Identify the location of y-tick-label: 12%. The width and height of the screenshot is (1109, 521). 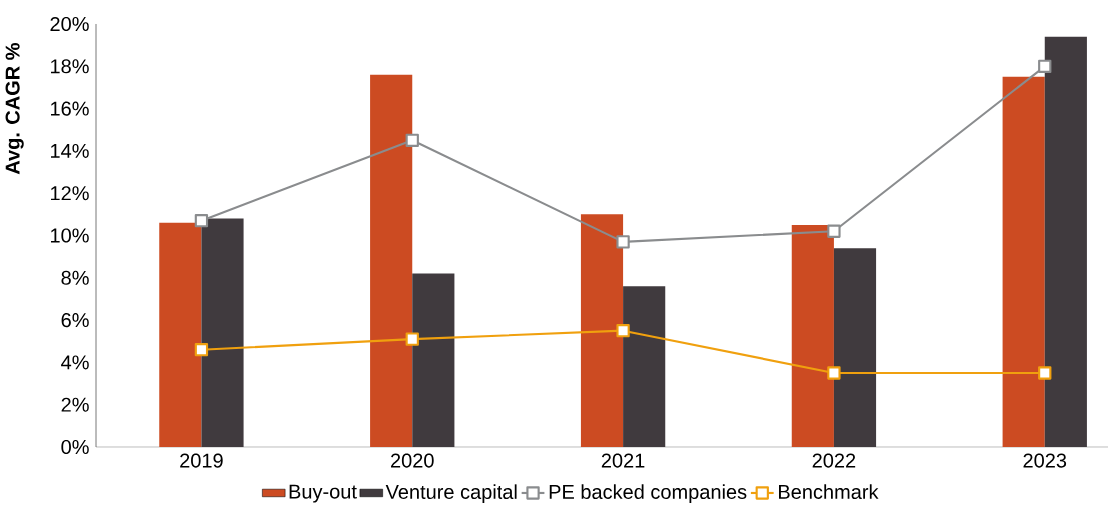
(70, 193).